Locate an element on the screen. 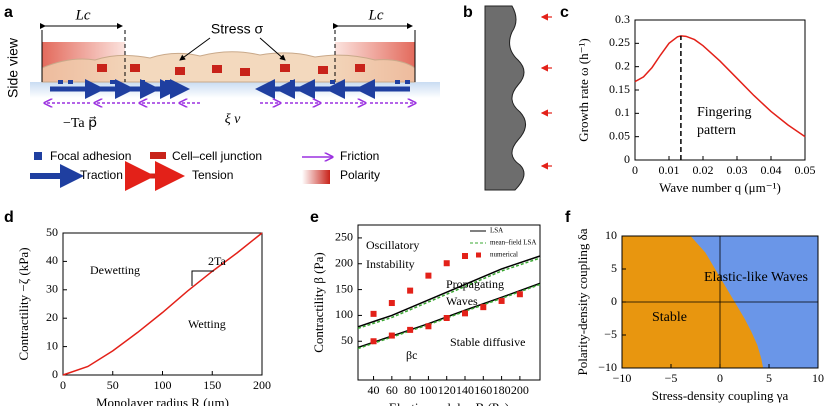 The width and height of the screenshot is (830, 406). annotation: Waves is located at coordinates (462, 301).